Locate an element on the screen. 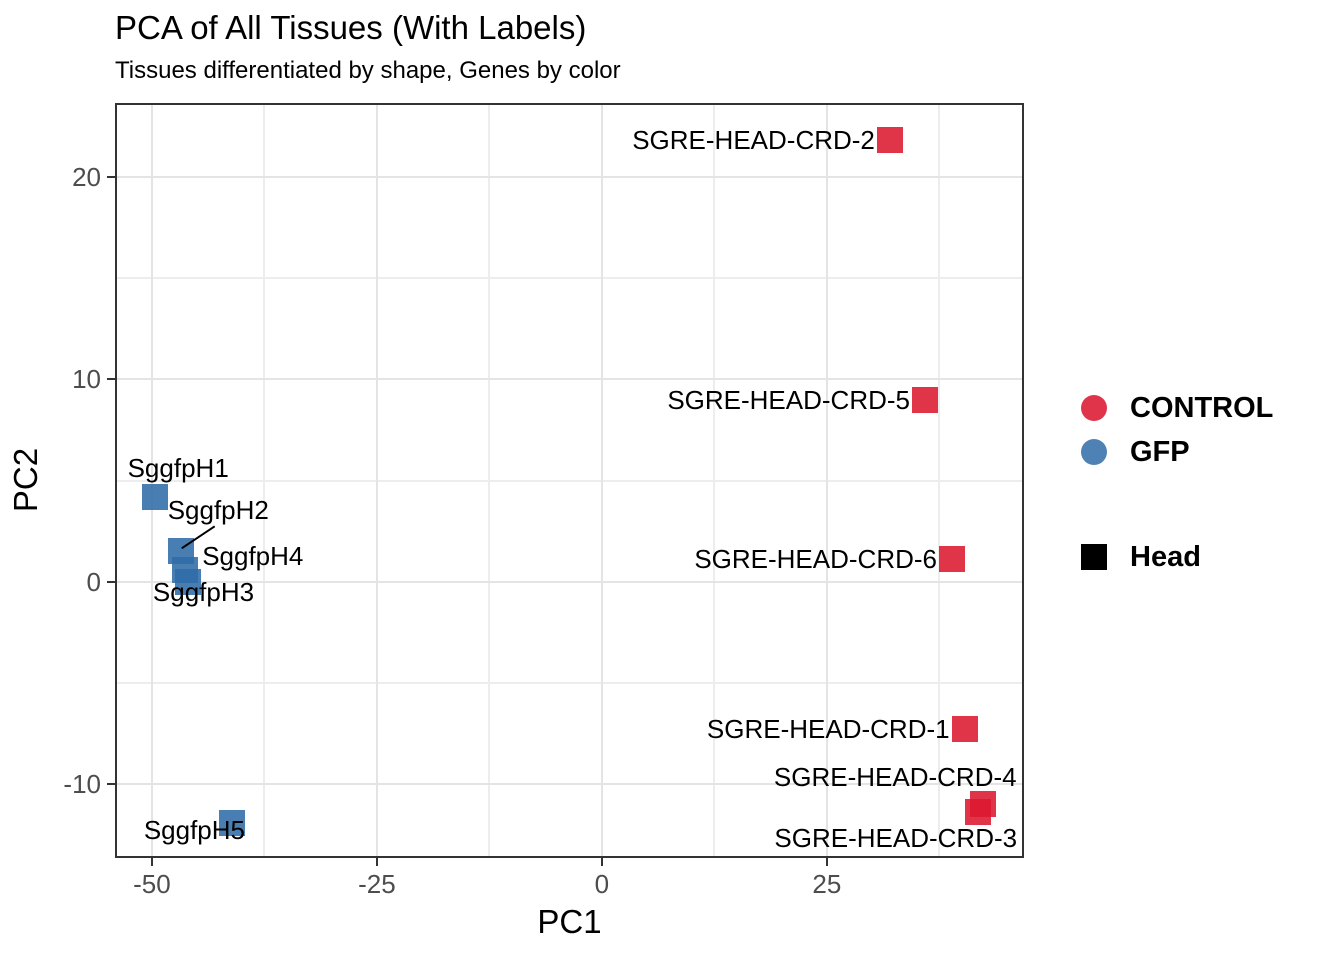 Image resolution: width=1344 pixels, height=960 pixels. legend-label-head: Head is located at coordinates (1165, 557).